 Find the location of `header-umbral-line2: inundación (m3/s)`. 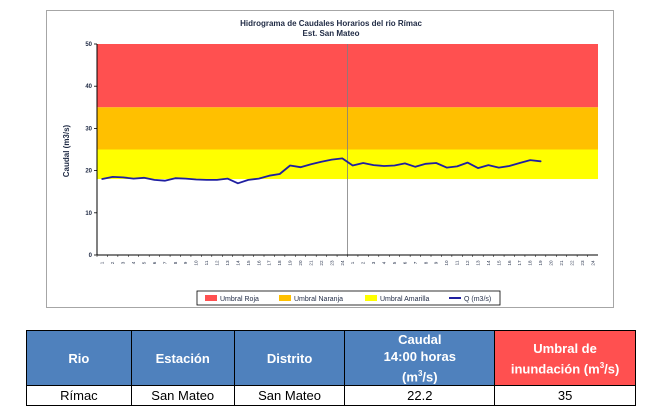

header-umbral-line2: inundación (m3/s) is located at coordinates (565, 367).